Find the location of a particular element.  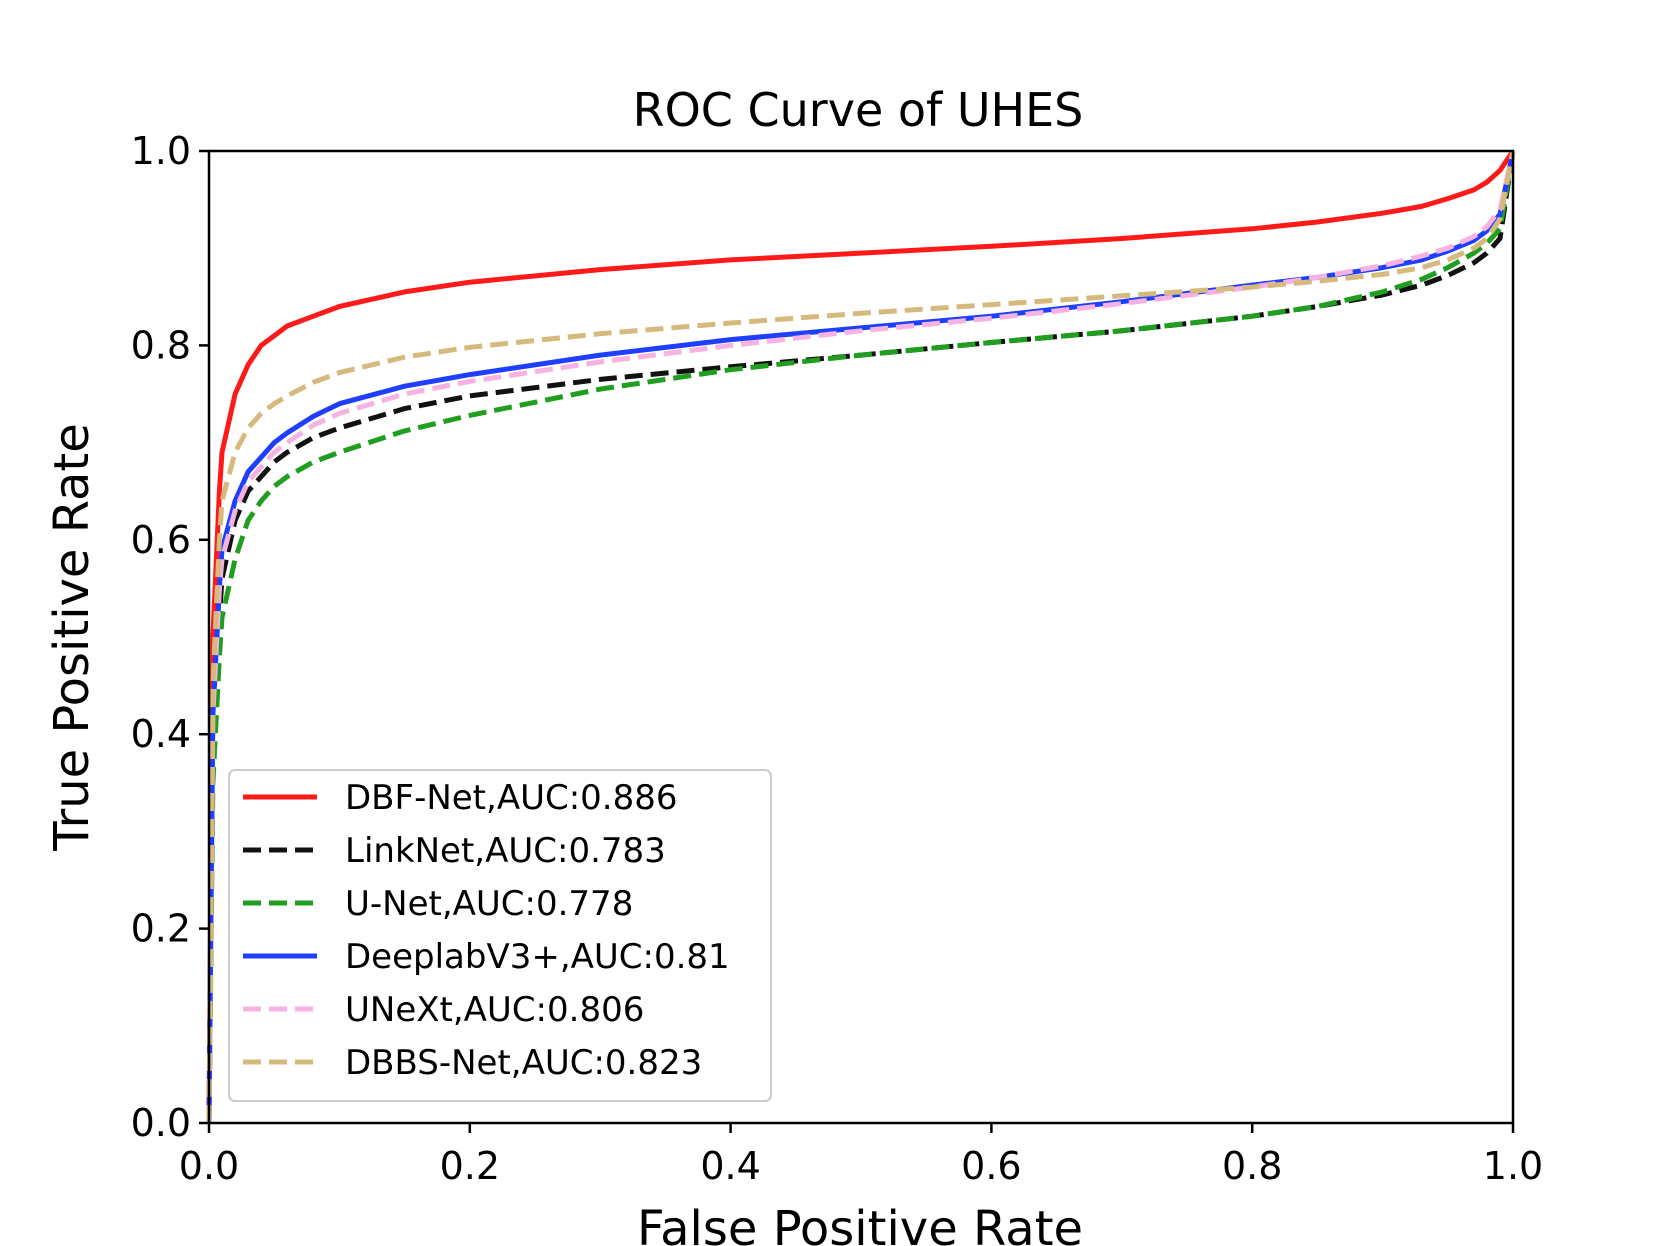

legend-label-2: U-Net,AUC:0.778 is located at coordinates (489, 904).